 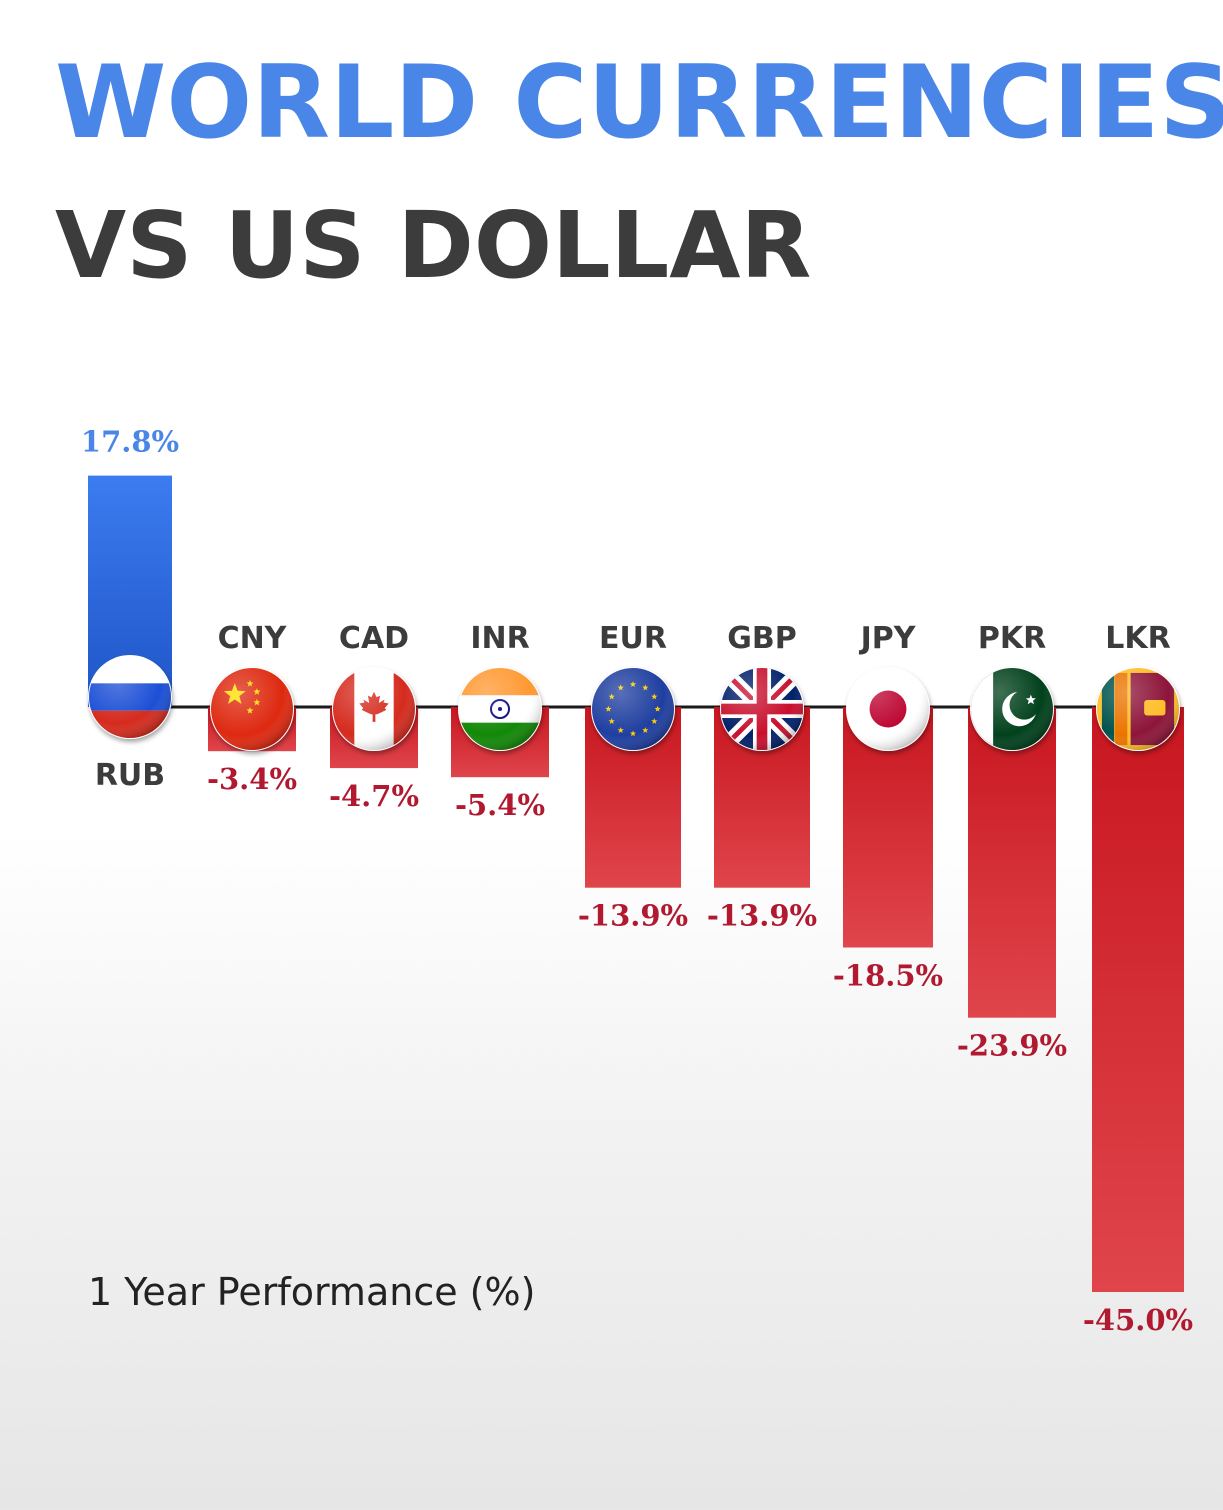 I want to click on category-label-pkr: PKR, so click(x=1012, y=638).